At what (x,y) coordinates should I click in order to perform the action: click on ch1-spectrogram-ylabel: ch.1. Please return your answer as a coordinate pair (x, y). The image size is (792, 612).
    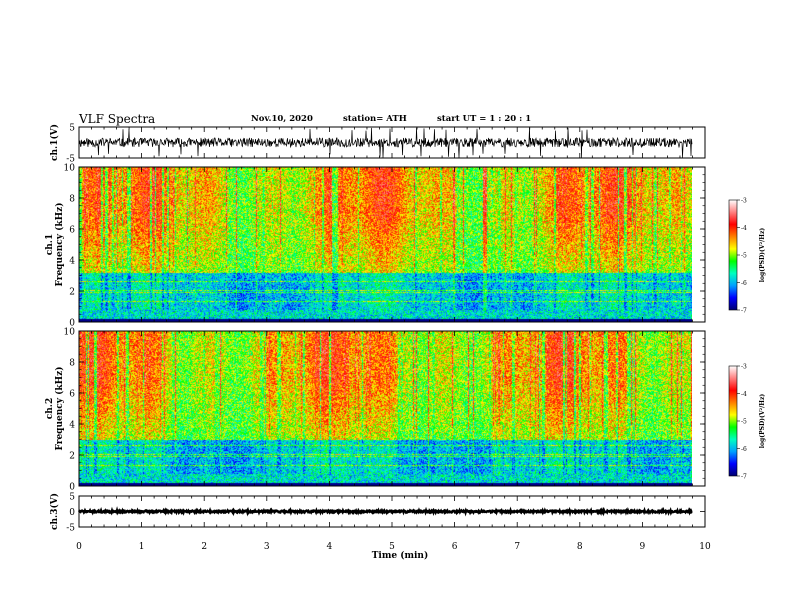
    Looking at the image, I should click on (50, 244).